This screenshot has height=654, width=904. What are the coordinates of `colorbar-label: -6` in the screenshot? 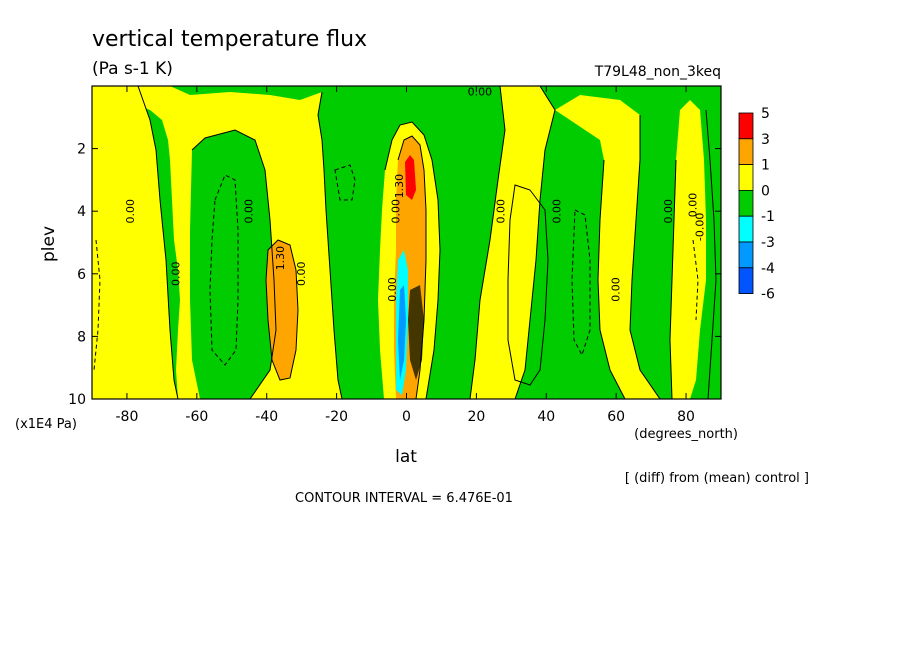 It's located at (768, 295).